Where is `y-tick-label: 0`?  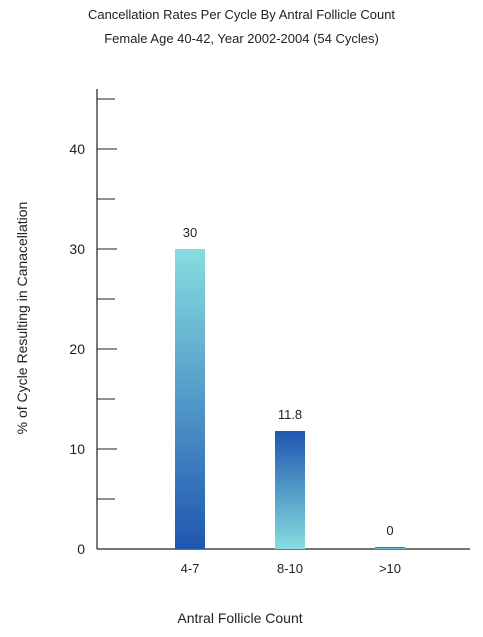
y-tick-label: 0 is located at coordinates (81, 549).